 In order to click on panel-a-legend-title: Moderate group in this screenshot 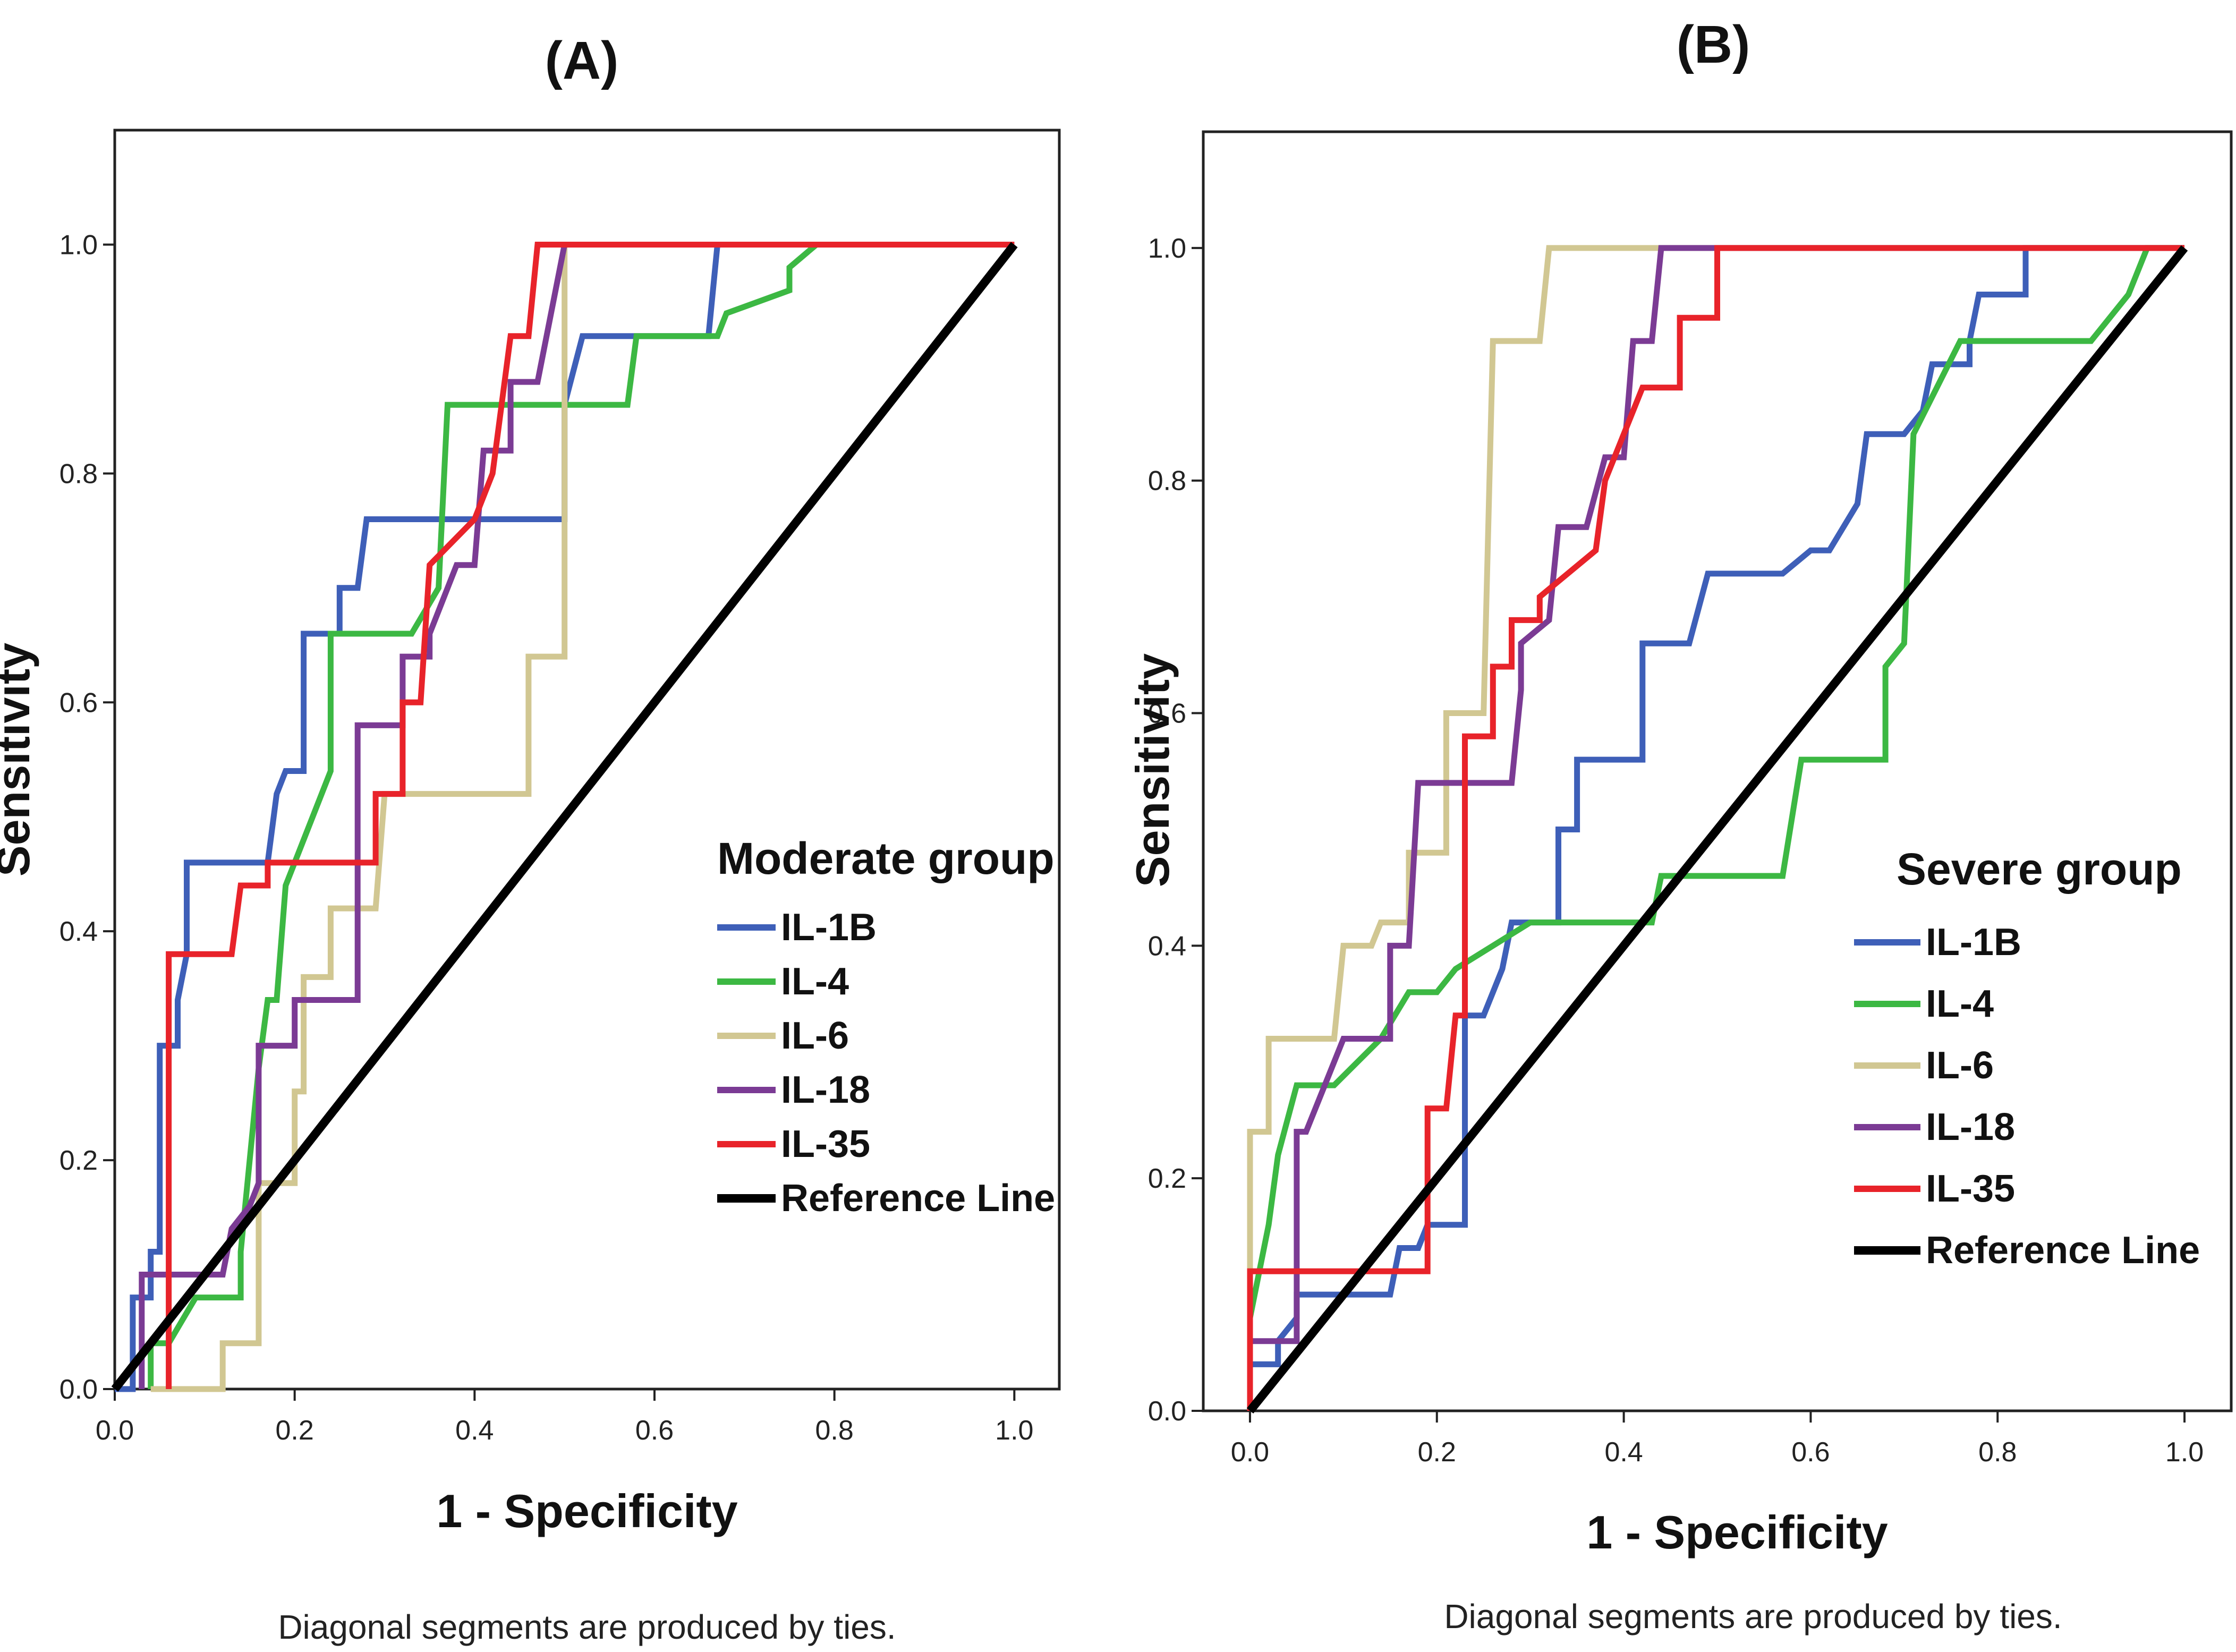, I will do `click(886, 858)`.